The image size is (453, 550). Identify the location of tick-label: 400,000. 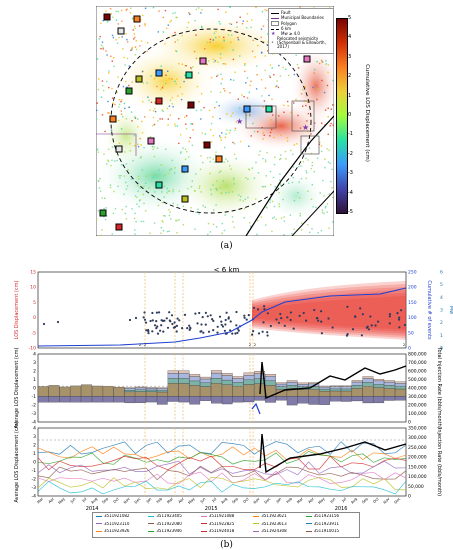
(417, 389).